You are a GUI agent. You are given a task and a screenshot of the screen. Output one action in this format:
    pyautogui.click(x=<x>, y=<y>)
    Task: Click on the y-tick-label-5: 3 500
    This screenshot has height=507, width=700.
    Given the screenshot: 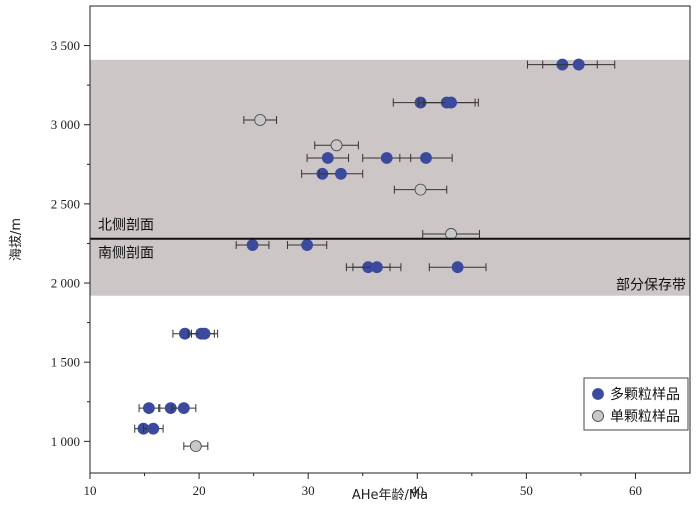 What is the action you would take?
    pyautogui.click(x=65, y=45)
    